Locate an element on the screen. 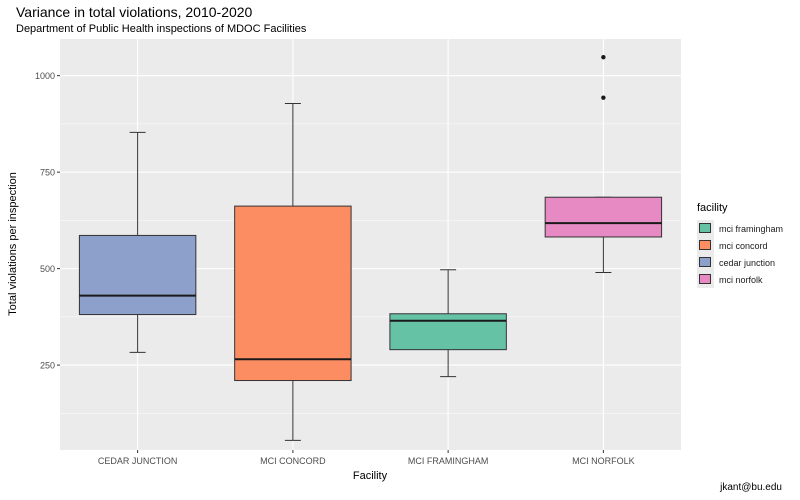 The height and width of the screenshot is (500, 800). y-axis-label: Total violations per inspection is located at coordinates (13, 244).